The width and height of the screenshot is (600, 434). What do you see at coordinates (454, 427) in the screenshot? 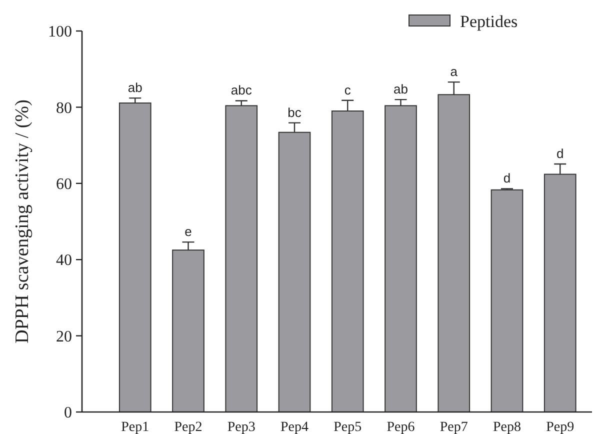
I see `x-tick-label: Pep7` at bounding box center [454, 427].